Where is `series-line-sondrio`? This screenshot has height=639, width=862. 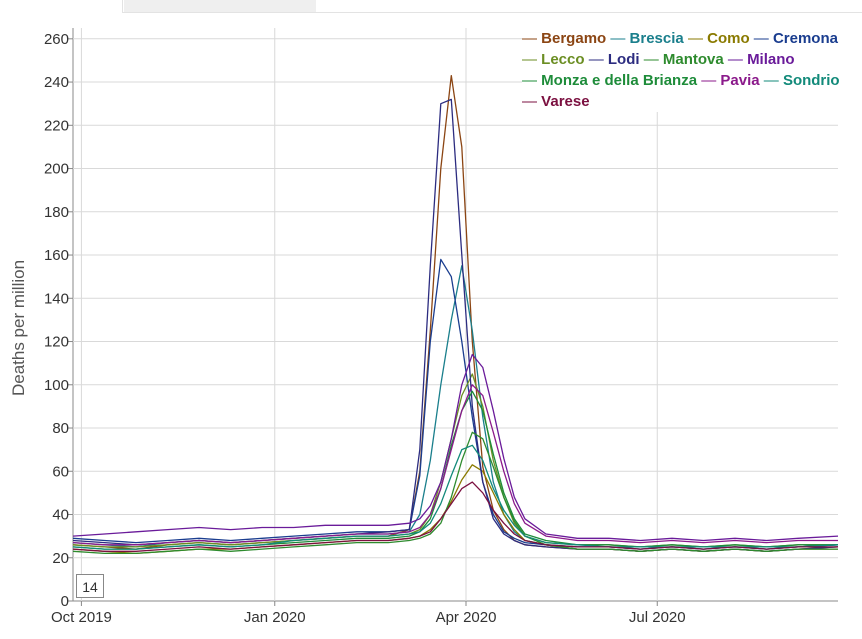
series-line-sondrio is located at coordinates (455, 497).